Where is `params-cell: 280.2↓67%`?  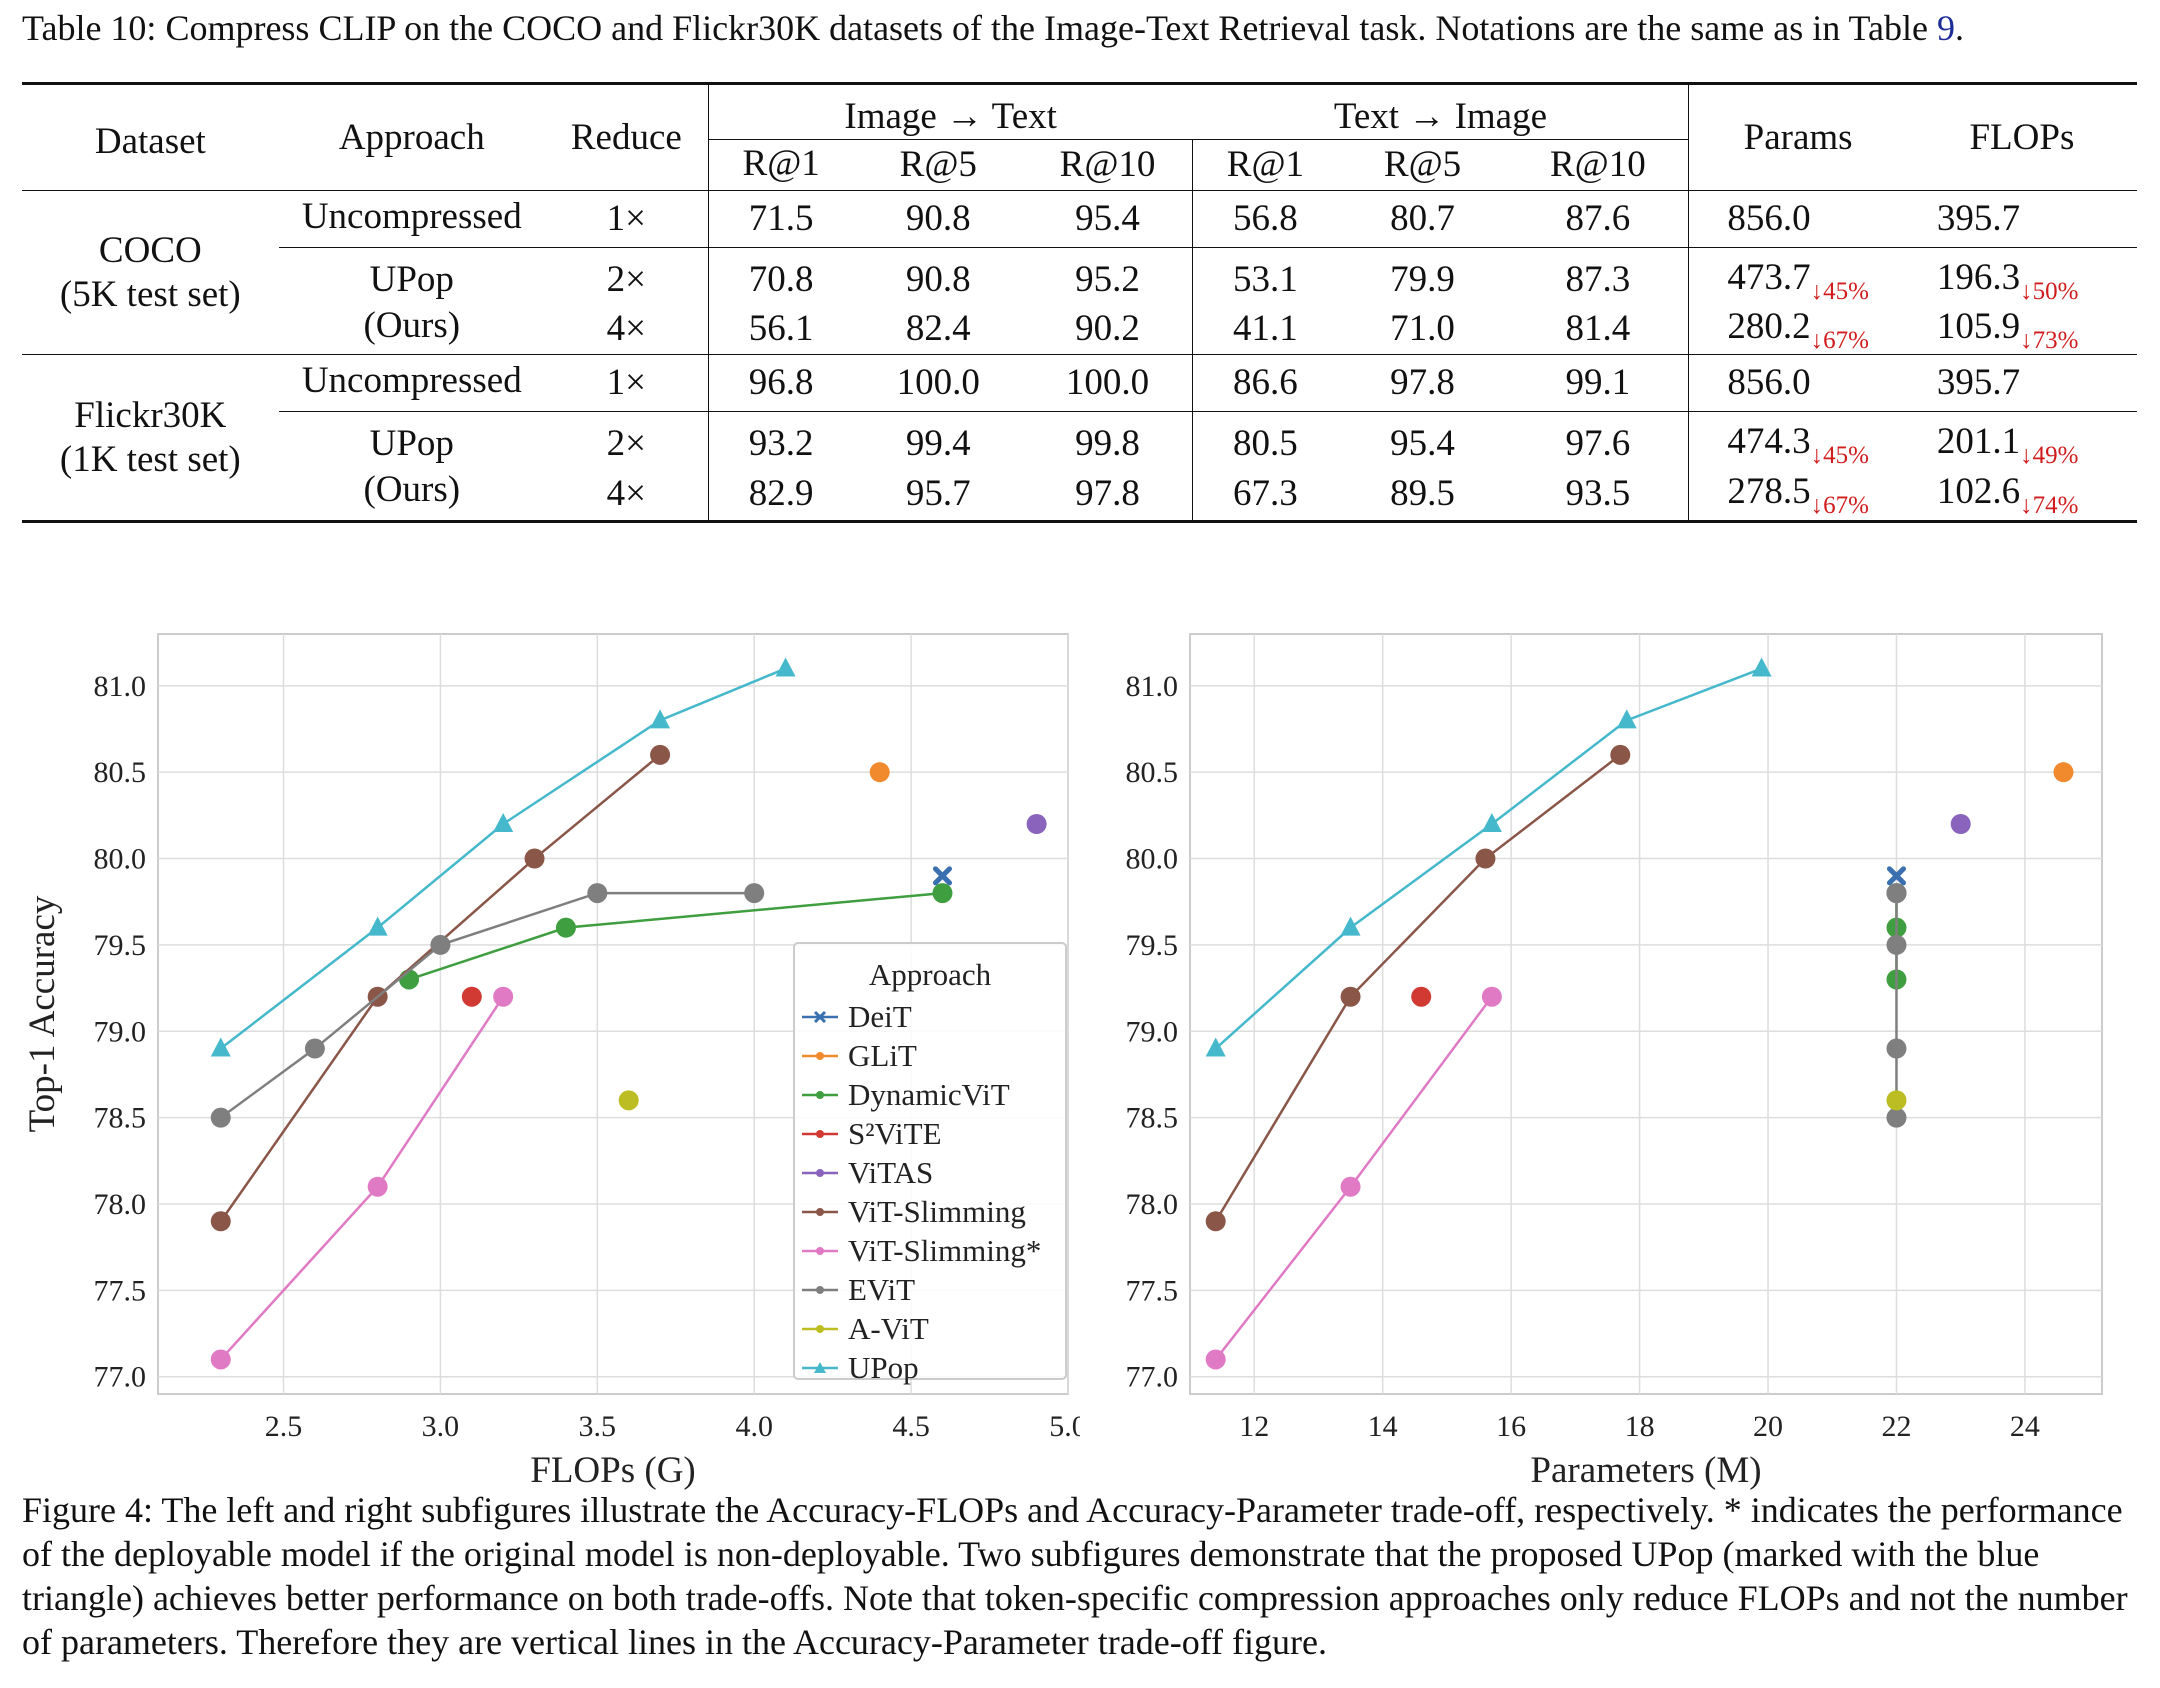 params-cell: 280.2↓67% is located at coordinates (1798, 329).